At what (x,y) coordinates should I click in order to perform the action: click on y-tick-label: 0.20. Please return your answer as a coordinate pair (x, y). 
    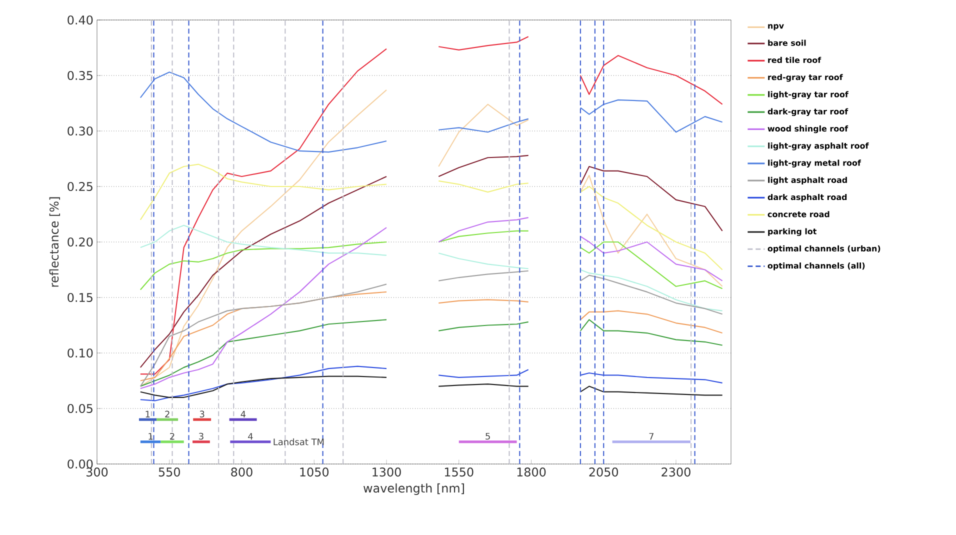
    Looking at the image, I should click on (80, 242).